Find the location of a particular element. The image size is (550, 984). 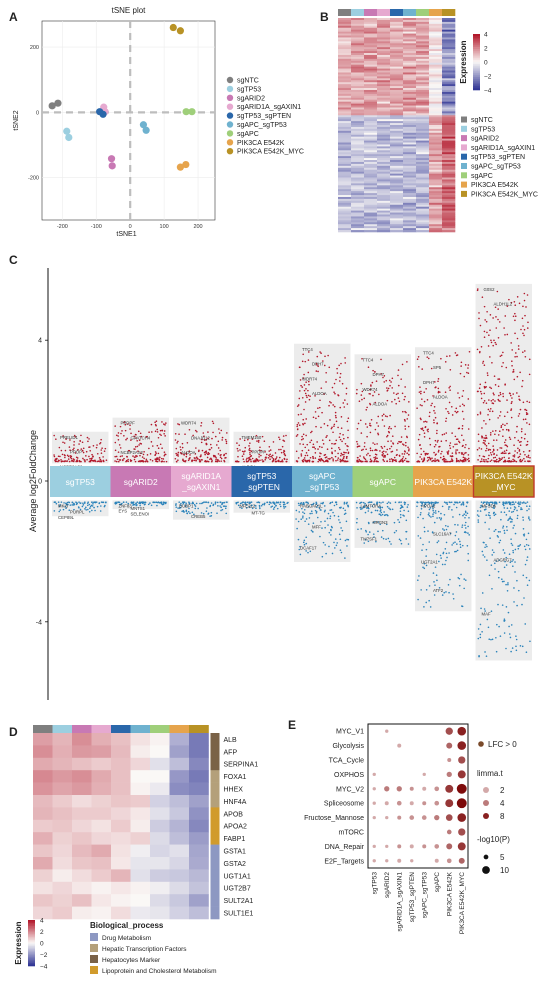

tsne-point is located at coordinates (192, 112).